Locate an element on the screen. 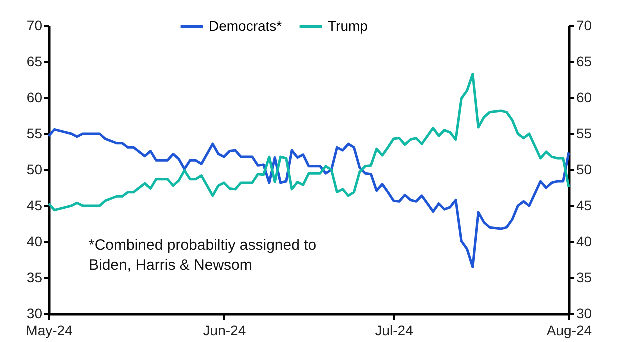 The image size is (630, 342). y2-tick-label: 40 is located at coordinates (584, 242).